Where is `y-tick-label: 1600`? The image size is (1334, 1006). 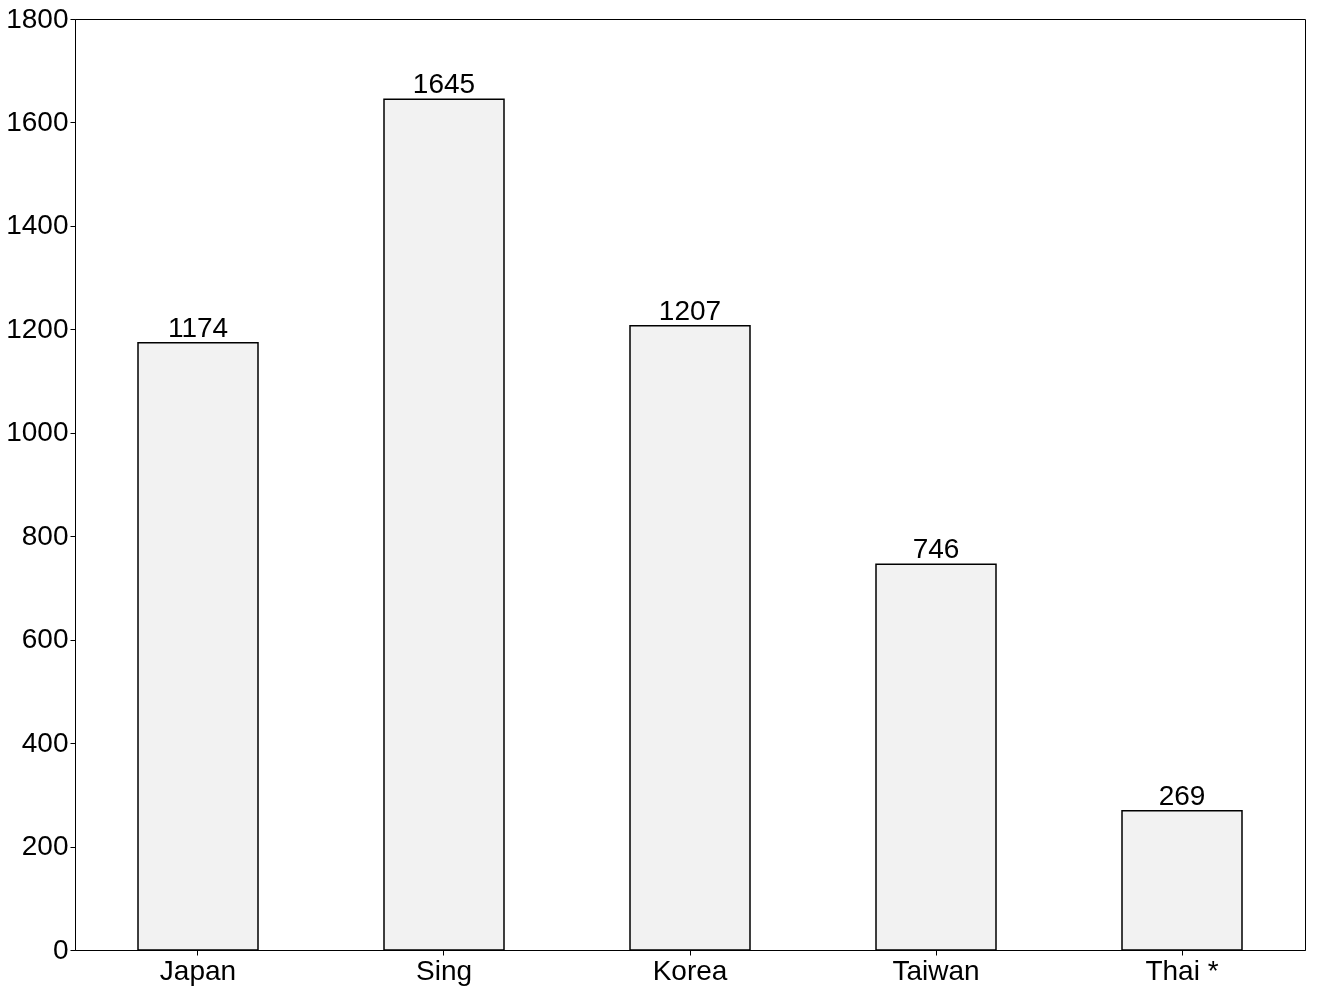 y-tick-label: 1600 is located at coordinates (37, 121).